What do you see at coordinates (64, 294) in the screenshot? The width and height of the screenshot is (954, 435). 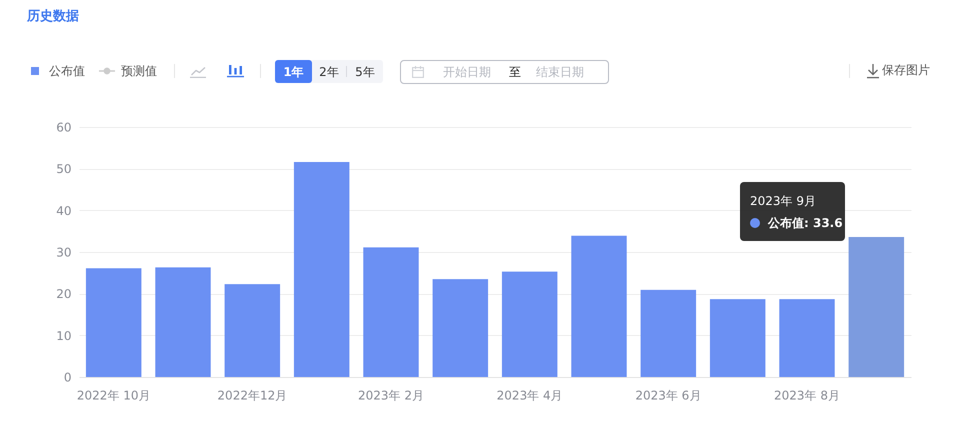 I see `y-tick-label: 20` at bounding box center [64, 294].